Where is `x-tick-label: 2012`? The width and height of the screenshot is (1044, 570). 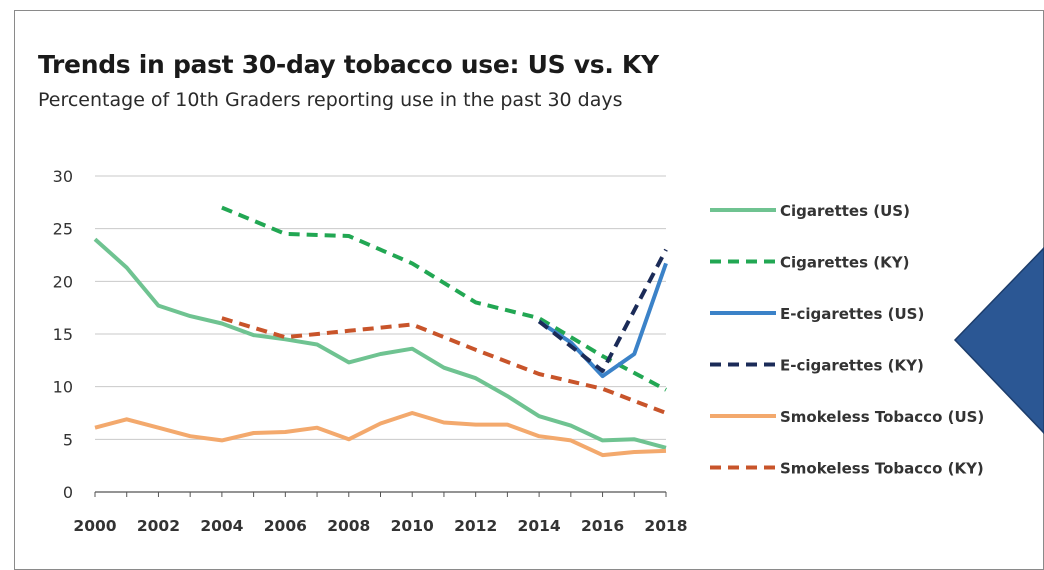
x-tick-label: 2012 is located at coordinates (475, 526).